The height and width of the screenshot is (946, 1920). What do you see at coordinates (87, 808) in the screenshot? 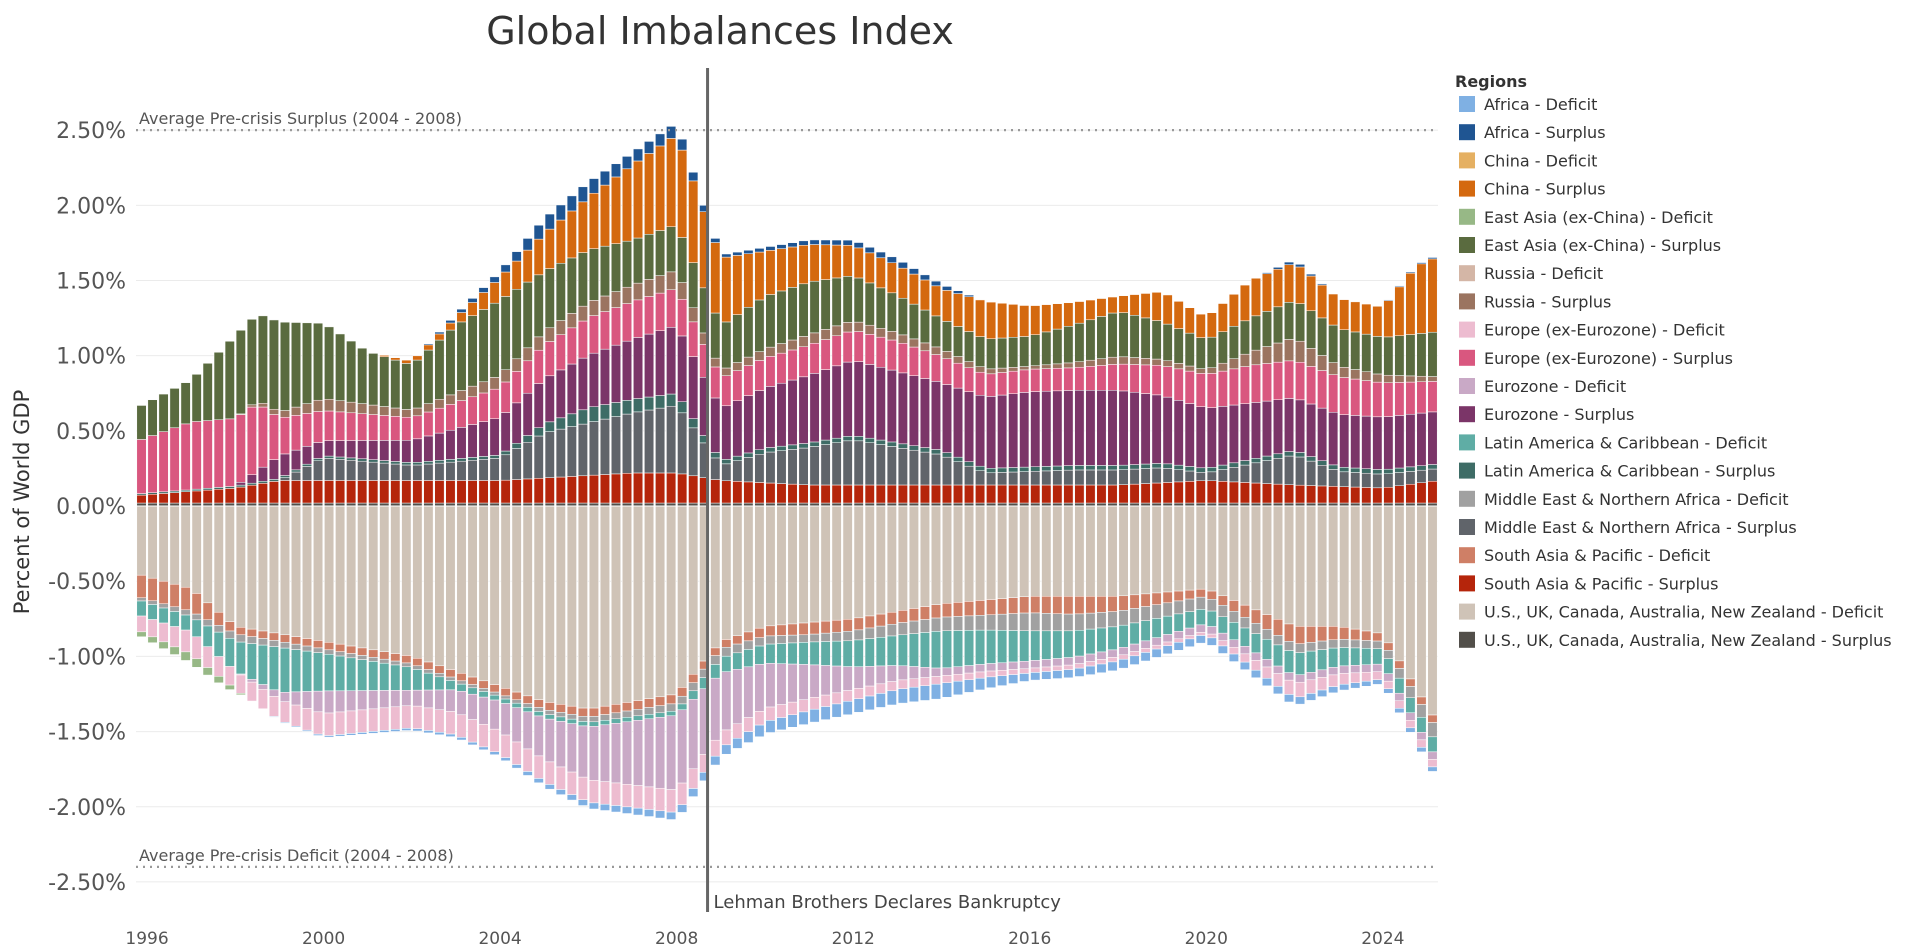
I see `y-tick-label: -2.00%` at bounding box center [87, 808].